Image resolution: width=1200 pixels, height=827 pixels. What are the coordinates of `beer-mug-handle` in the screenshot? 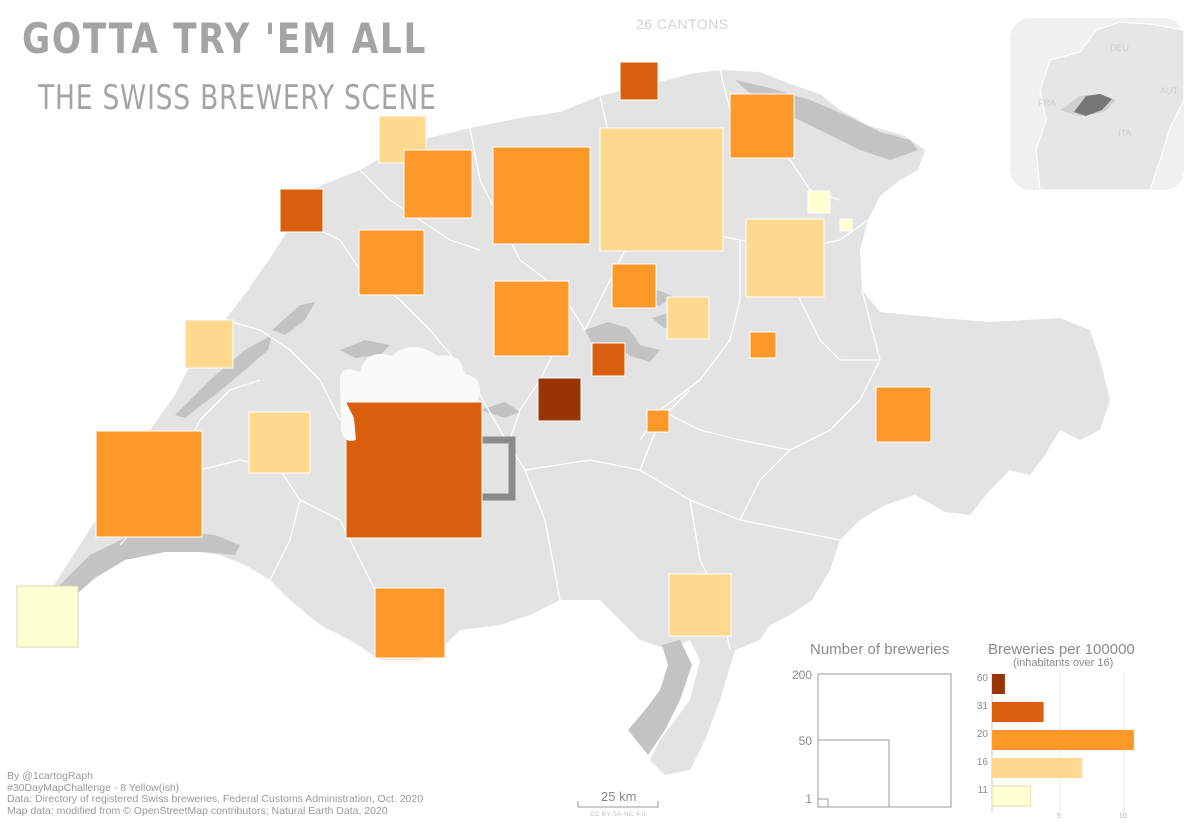 It's located at (498, 468).